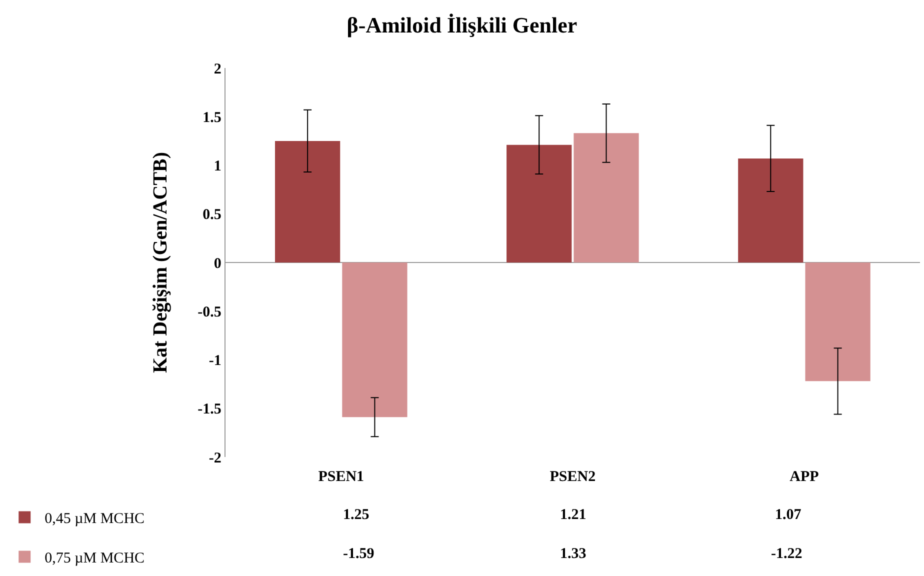 This screenshot has height=576, width=924. I want to click on data-label: 1.25, so click(356, 515).